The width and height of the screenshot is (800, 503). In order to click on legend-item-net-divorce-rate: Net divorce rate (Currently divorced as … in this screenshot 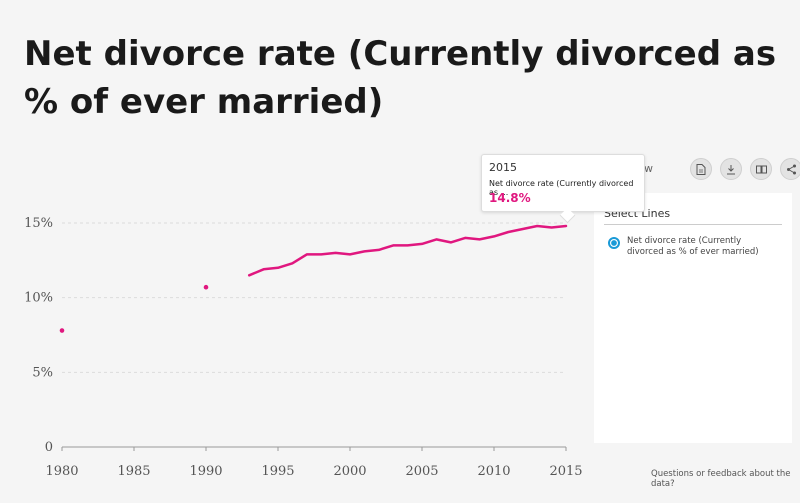, I will do `click(692, 247)`.